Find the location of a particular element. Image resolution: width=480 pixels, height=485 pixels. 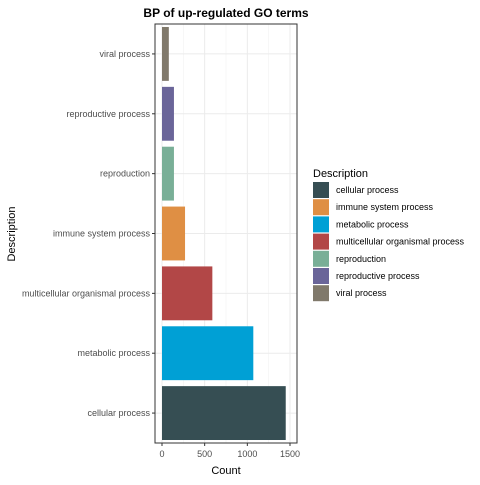

legend-label: cellular process is located at coordinates (367, 190).